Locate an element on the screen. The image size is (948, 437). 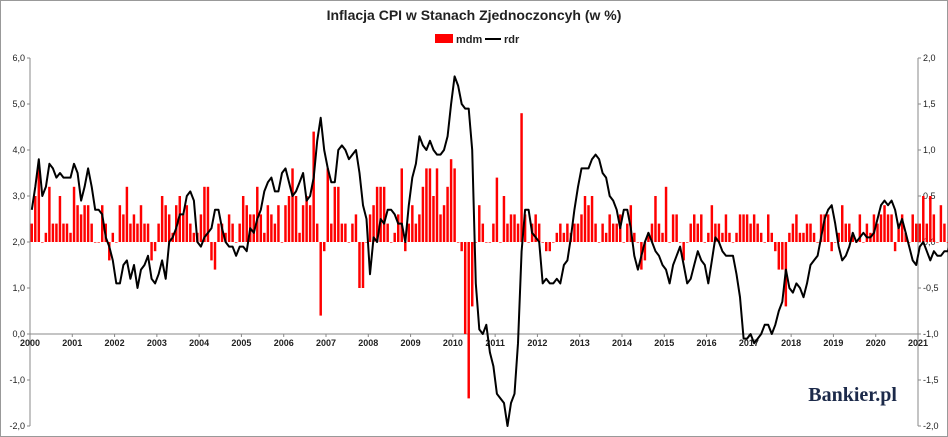
left-tick-label: 6,0 is located at coordinates (18, 58).